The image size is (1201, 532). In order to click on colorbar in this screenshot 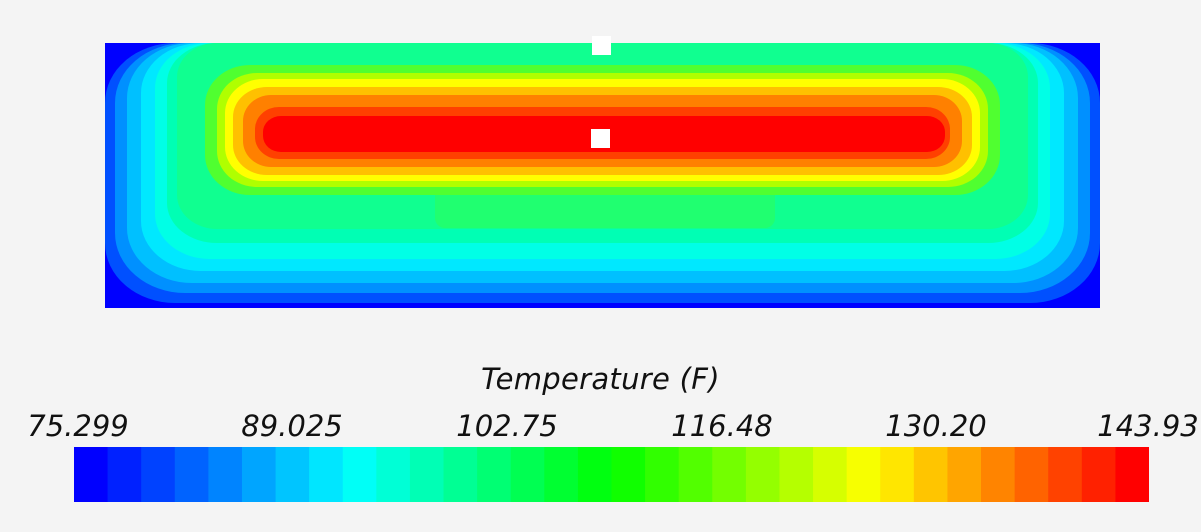, I will do `click(611, 474)`.